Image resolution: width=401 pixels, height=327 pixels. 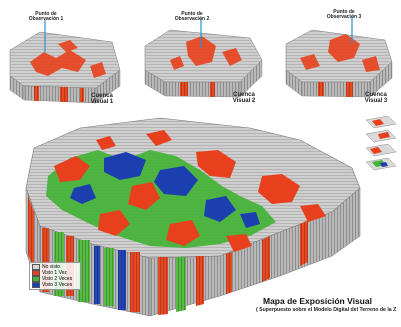 What do you see at coordinates (192, 16) in the screenshot?
I see `observation-point-2-label: Punto de Observación 2` at bounding box center [192, 16].